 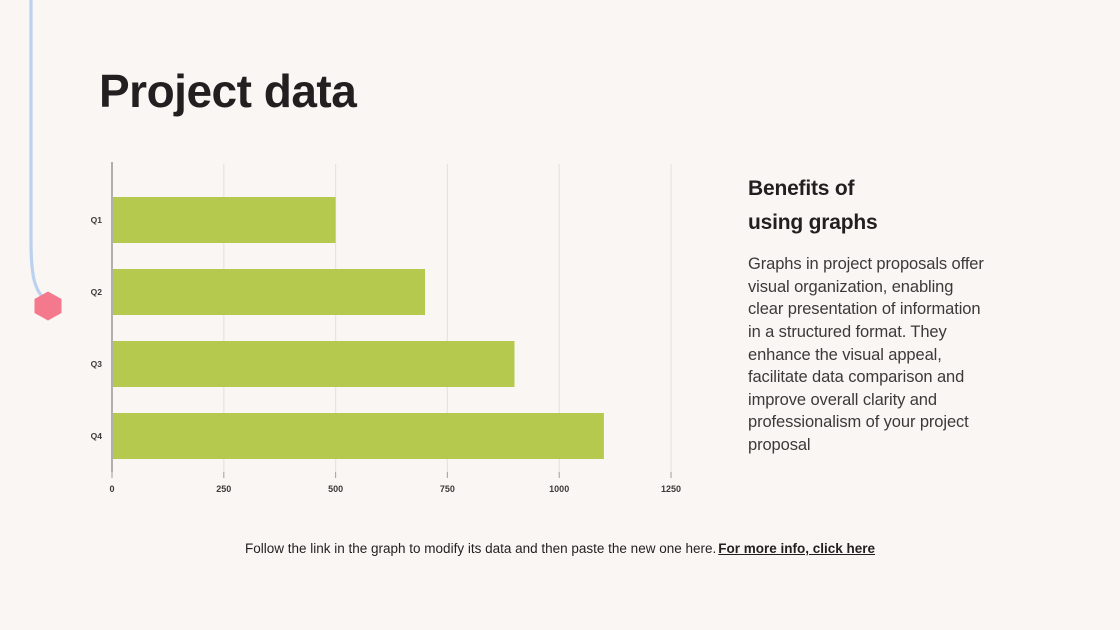 What do you see at coordinates (671, 489) in the screenshot?
I see `x-tick-label: 1250` at bounding box center [671, 489].